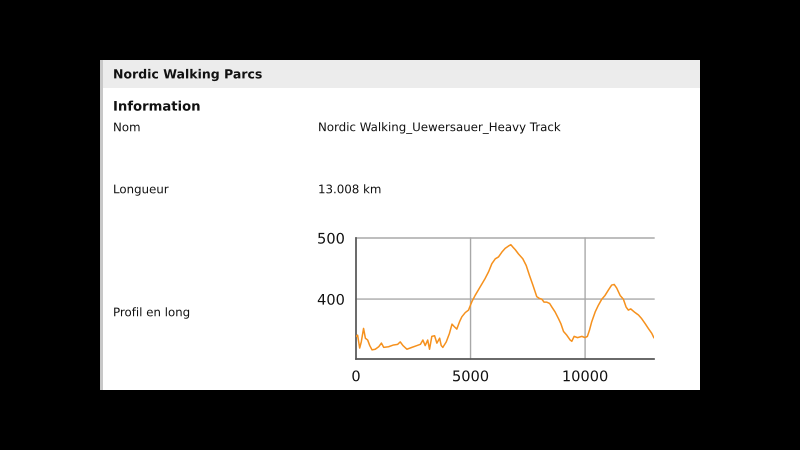  Describe the element at coordinates (349, 189) in the screenshot. I see `text: 13.008 km` at that location.